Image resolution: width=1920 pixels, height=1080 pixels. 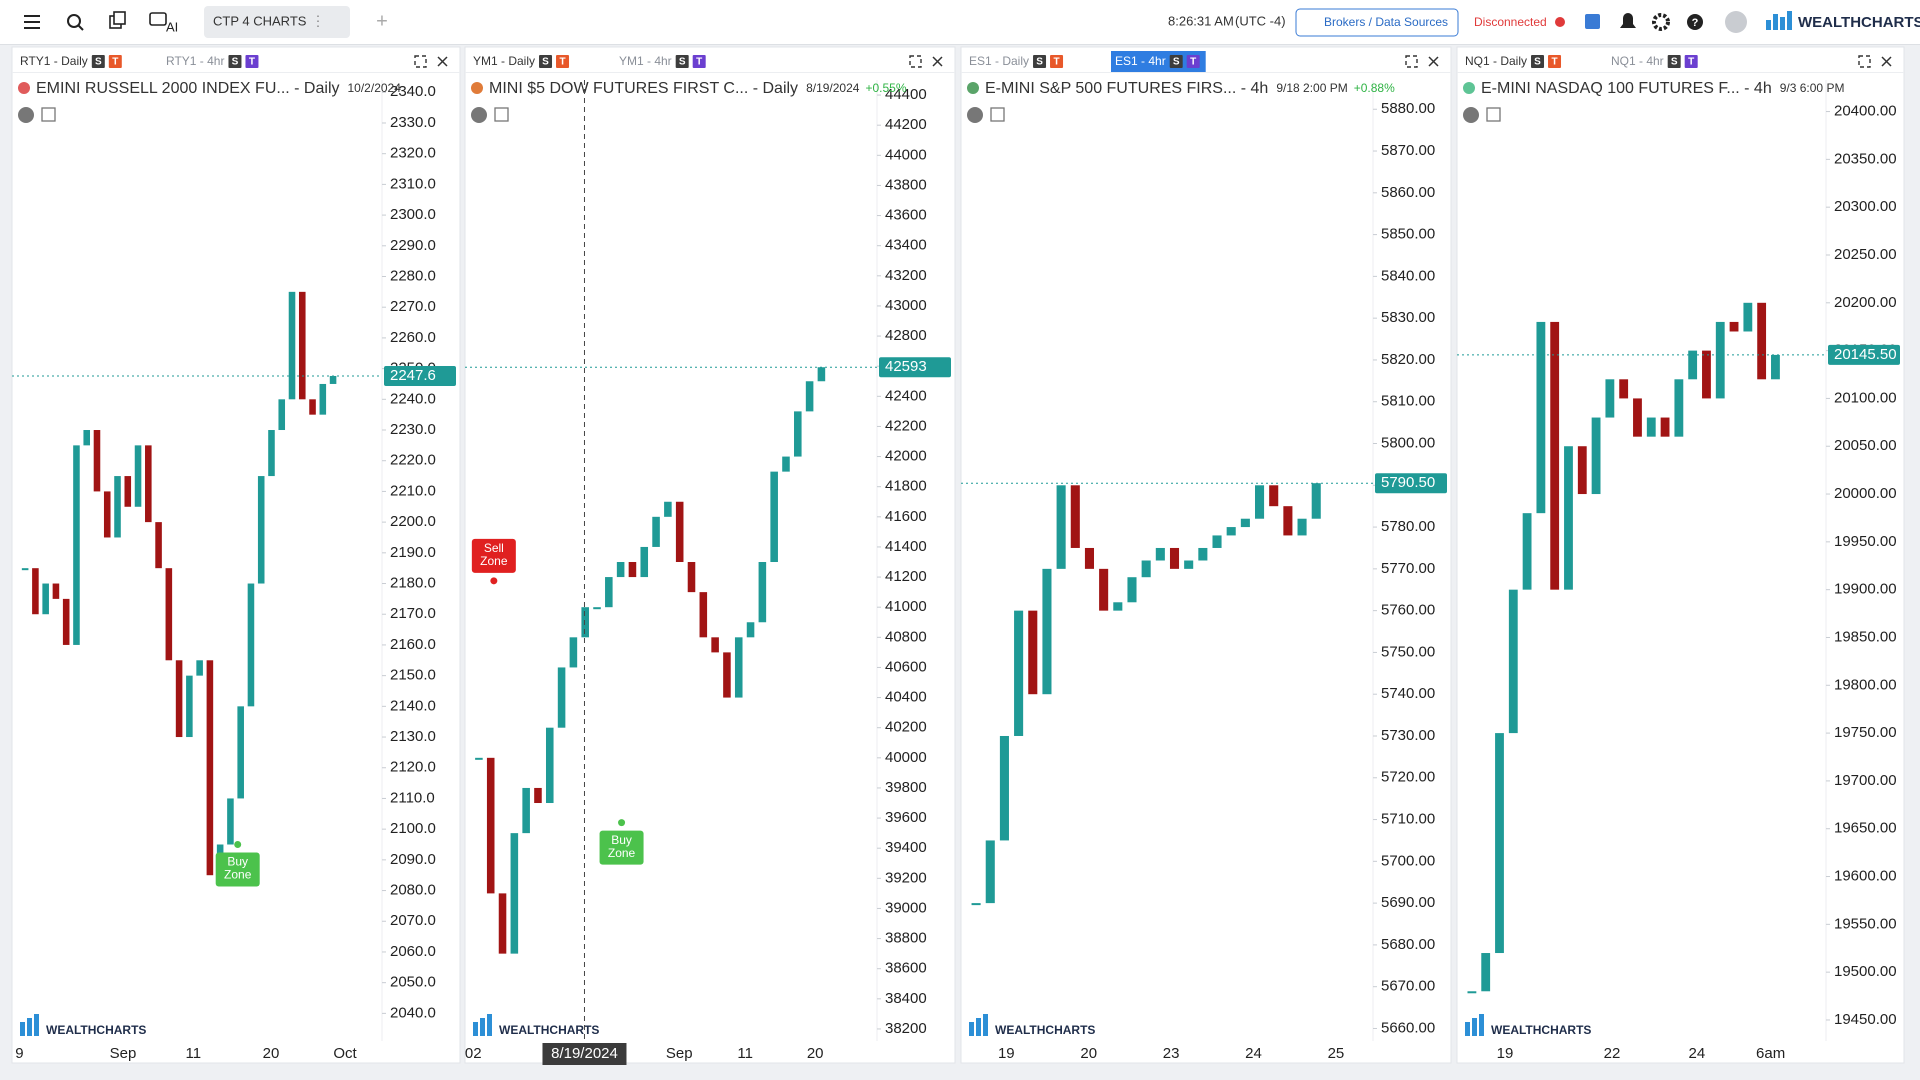 What do you see at coordinates (489, 1025) in the screenshot?
I see `watermark-logo` at bounding box center [489, 1025].